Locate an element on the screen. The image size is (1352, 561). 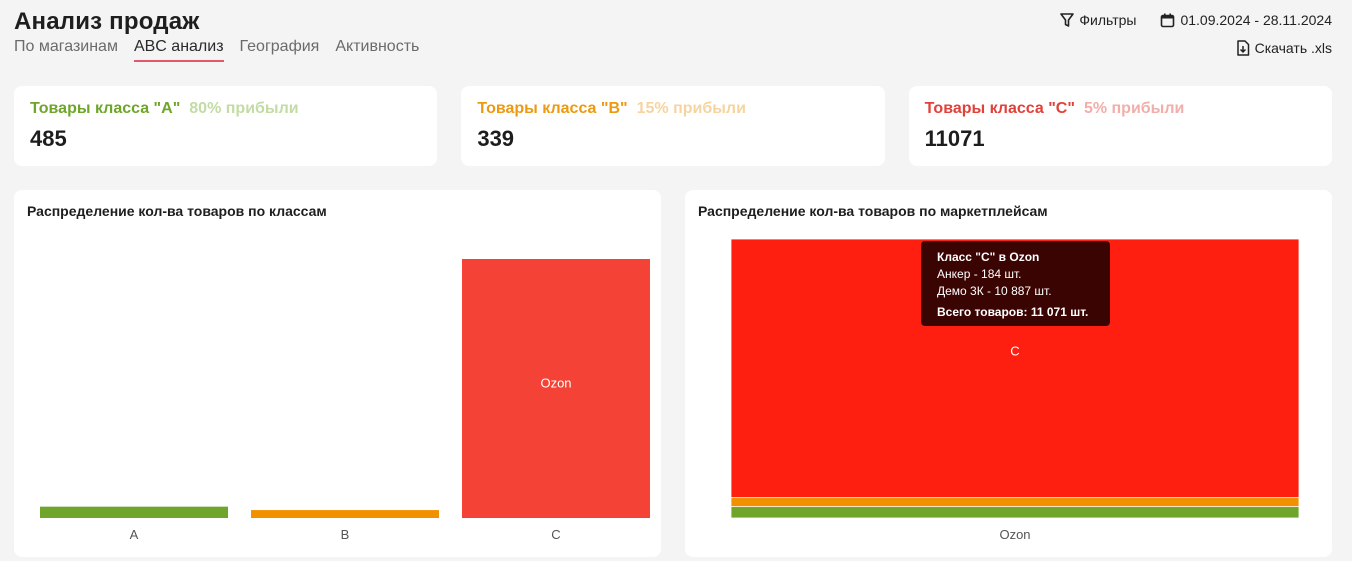
download-label: Скачать .xls is located at coordinates (1293, 48).